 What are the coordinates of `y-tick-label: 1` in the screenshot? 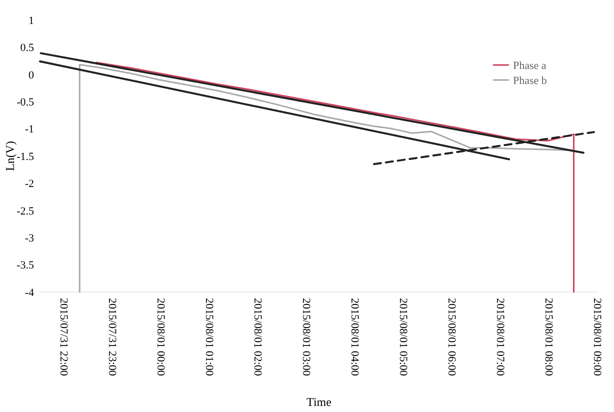 It's located at (31, 20).